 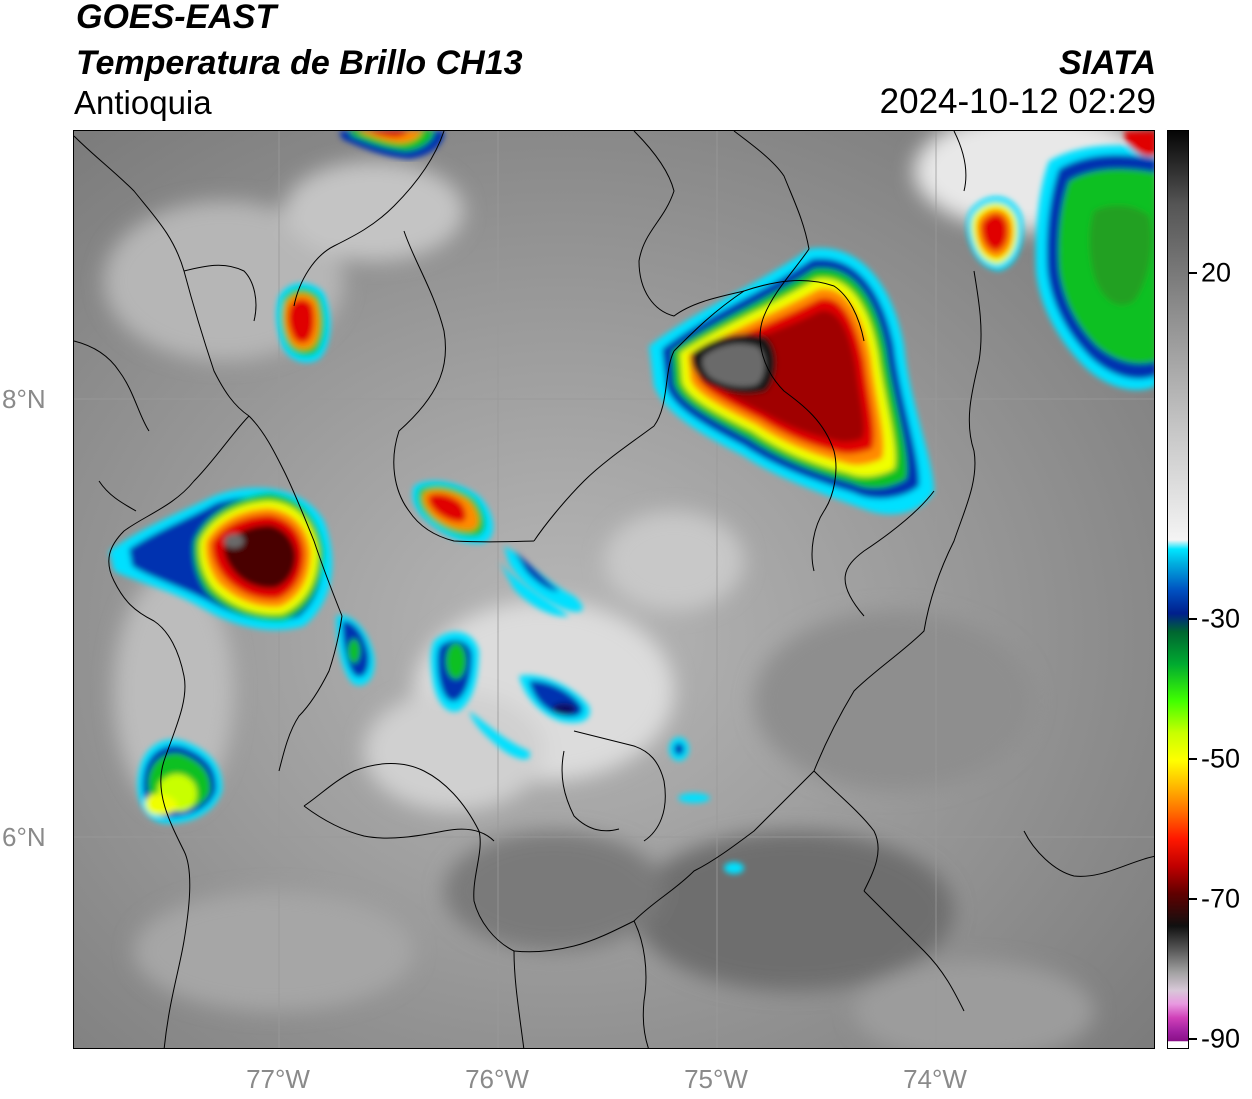 I want to click on lat-label-8N: 8°N, so click(x=24, y=399).